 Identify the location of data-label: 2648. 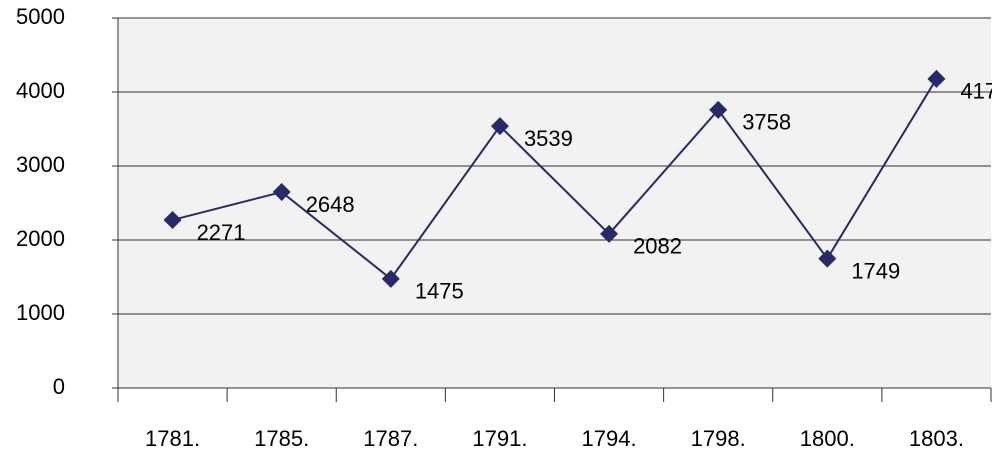
(330, 204).